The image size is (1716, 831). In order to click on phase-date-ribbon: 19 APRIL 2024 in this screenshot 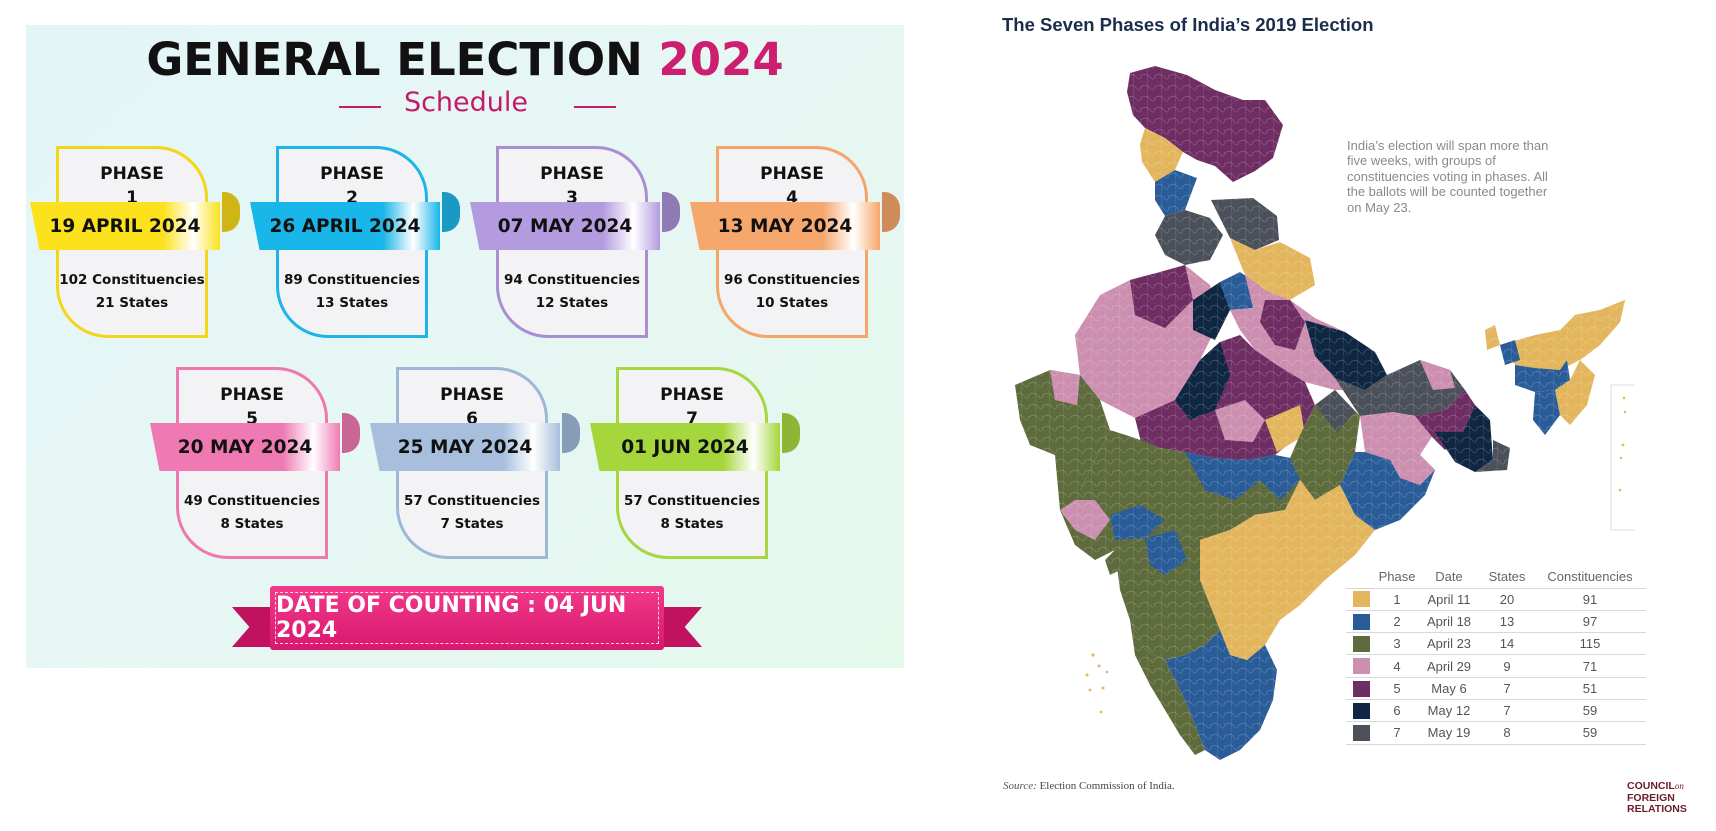, I will do `click(125, 226)`.